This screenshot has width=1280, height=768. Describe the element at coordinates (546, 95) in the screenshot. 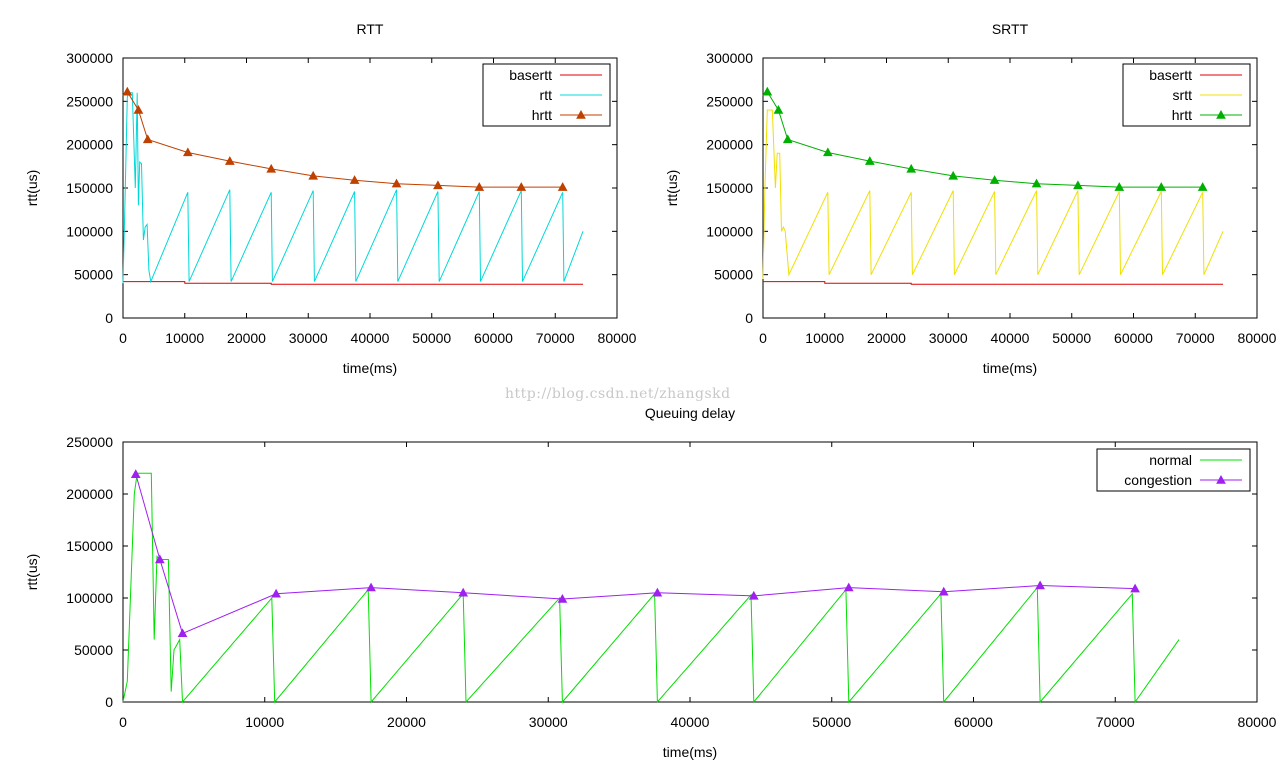

I see `legend-label: rtt` at that location.